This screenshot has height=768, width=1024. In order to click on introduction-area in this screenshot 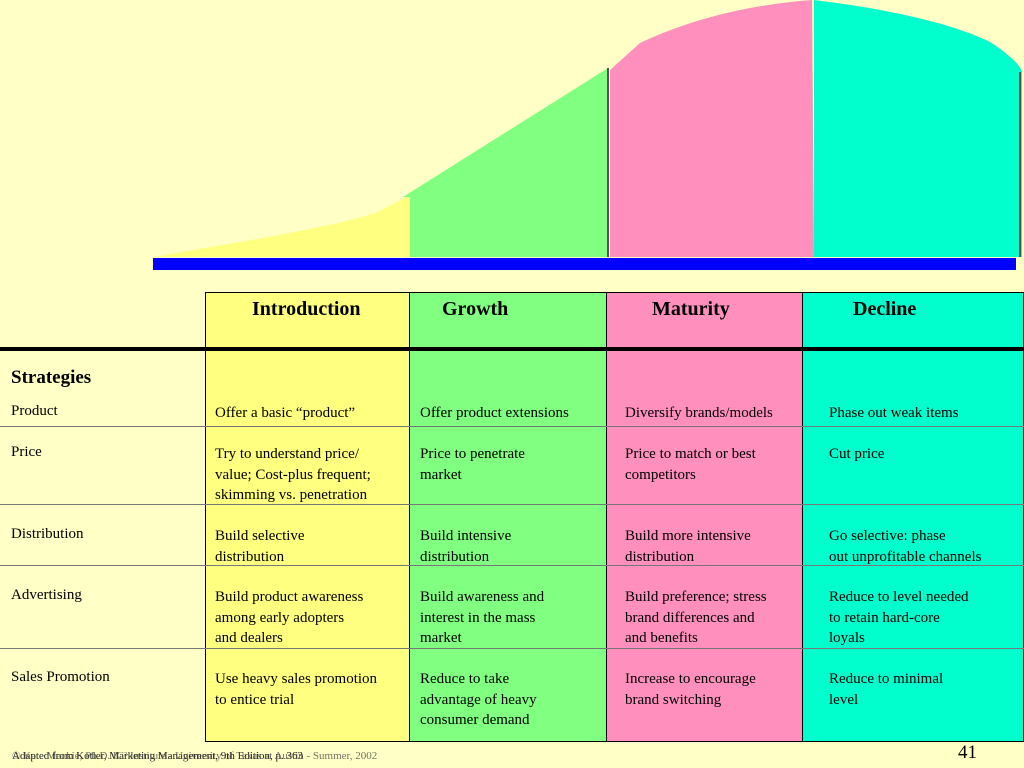, I will do `click(281, 226)`.